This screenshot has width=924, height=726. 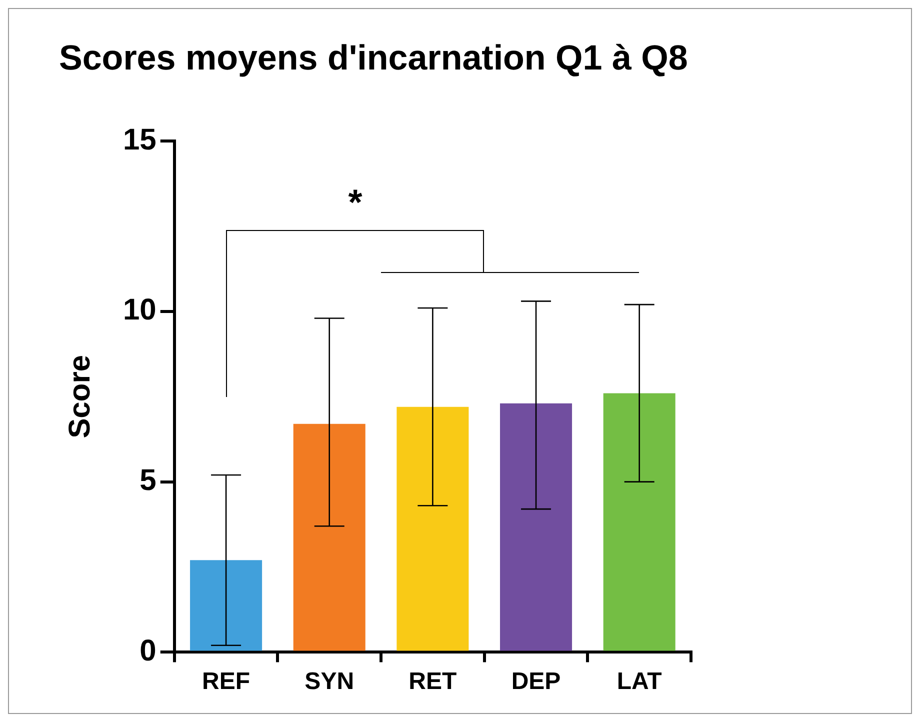 I want to click on y-axis-title: Score, so click(x=79, y=396).